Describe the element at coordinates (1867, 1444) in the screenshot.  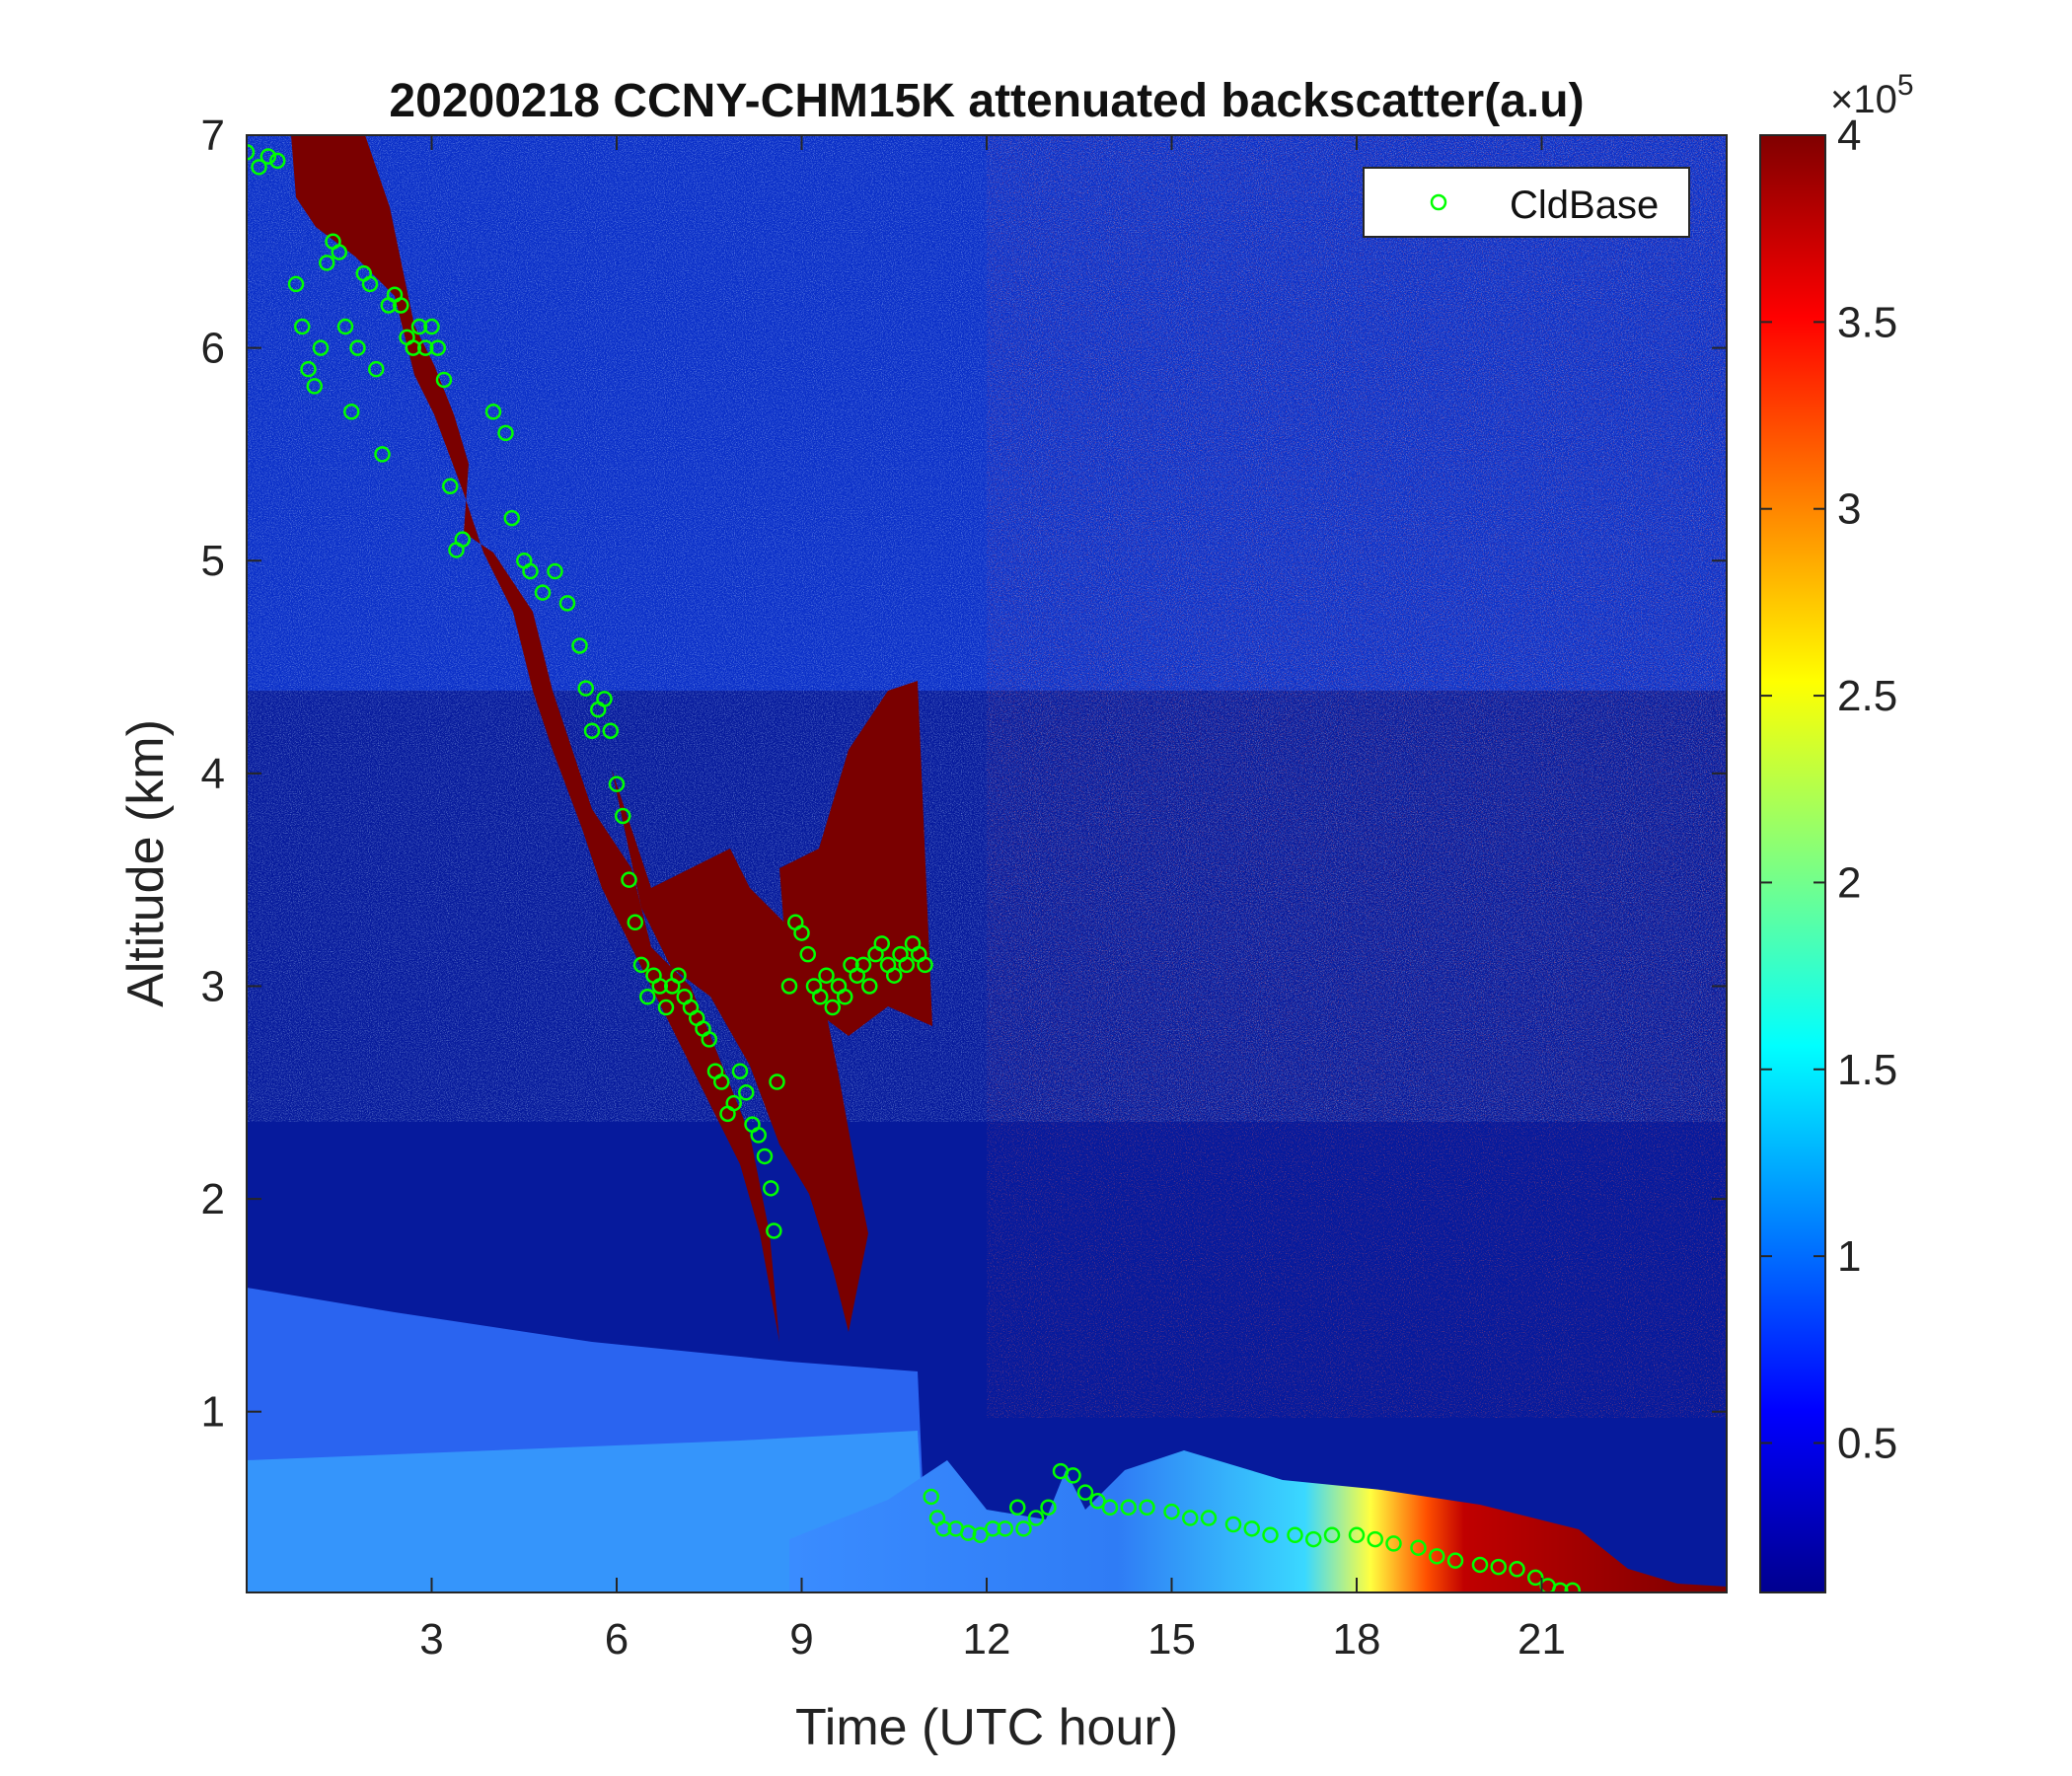
I see `colorbar-tick-label: 0.5` at that location.